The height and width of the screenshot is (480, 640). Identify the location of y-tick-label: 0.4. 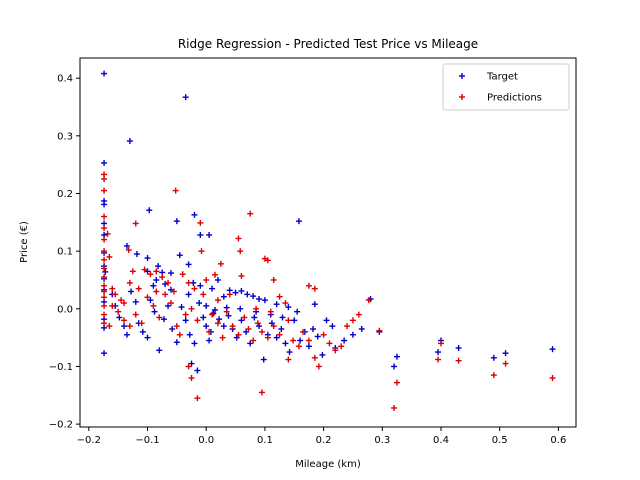
(65, 79).